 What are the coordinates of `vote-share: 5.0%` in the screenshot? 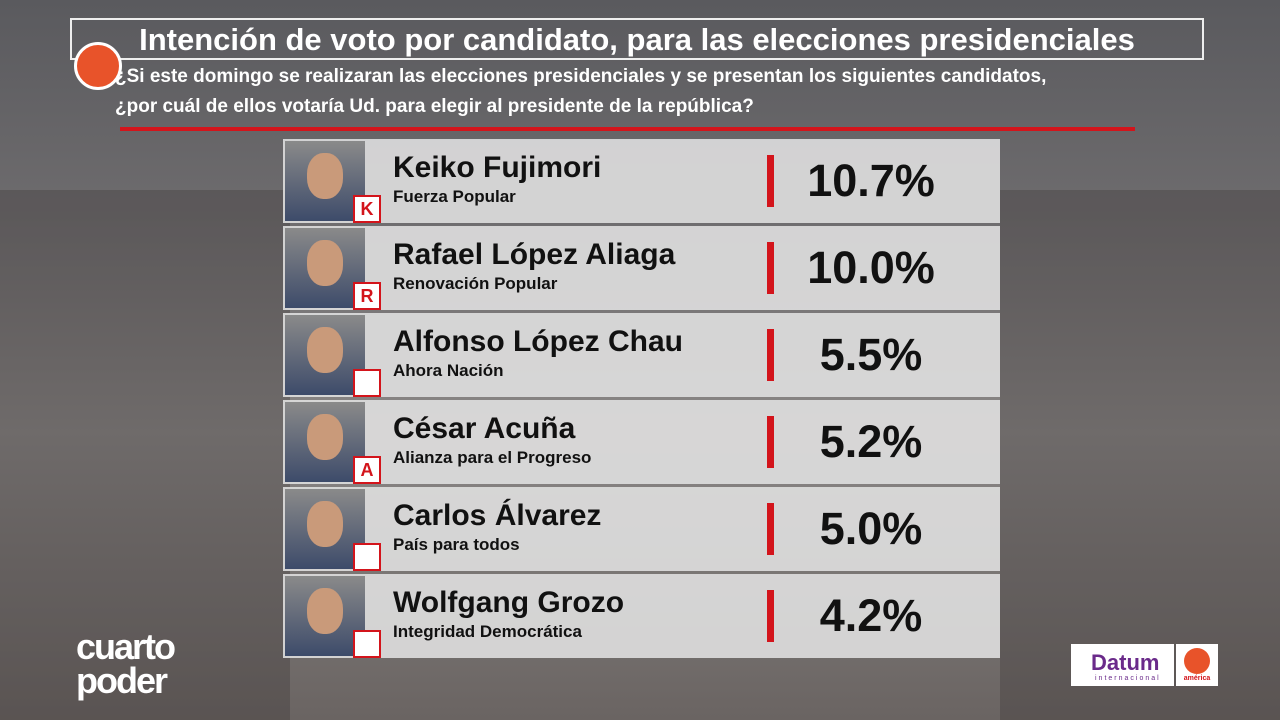 It's located at (871, 528).